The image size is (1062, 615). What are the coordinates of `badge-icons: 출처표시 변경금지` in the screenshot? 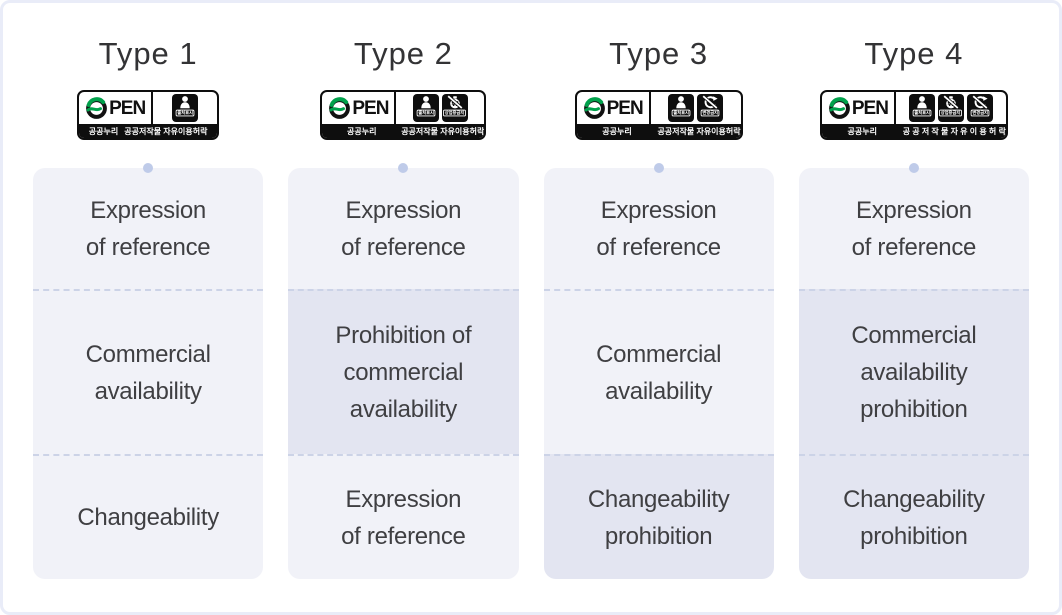 It's located at (696, 108).